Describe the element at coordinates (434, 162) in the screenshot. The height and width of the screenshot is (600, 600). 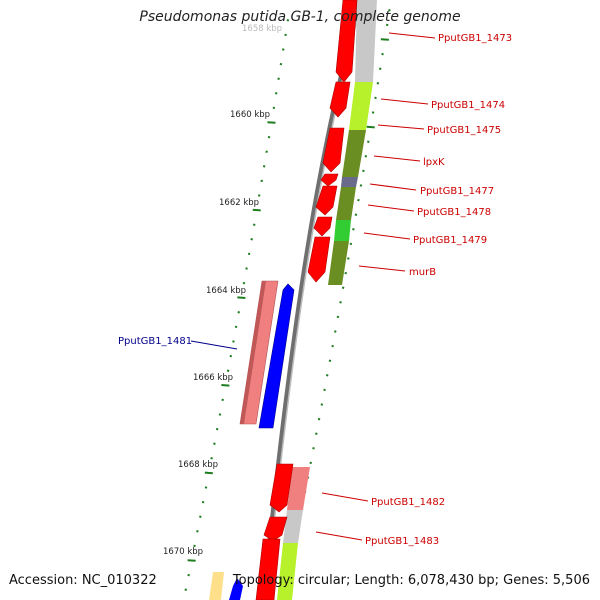
I see `gene-label-lpxK: lpxK` at that location.